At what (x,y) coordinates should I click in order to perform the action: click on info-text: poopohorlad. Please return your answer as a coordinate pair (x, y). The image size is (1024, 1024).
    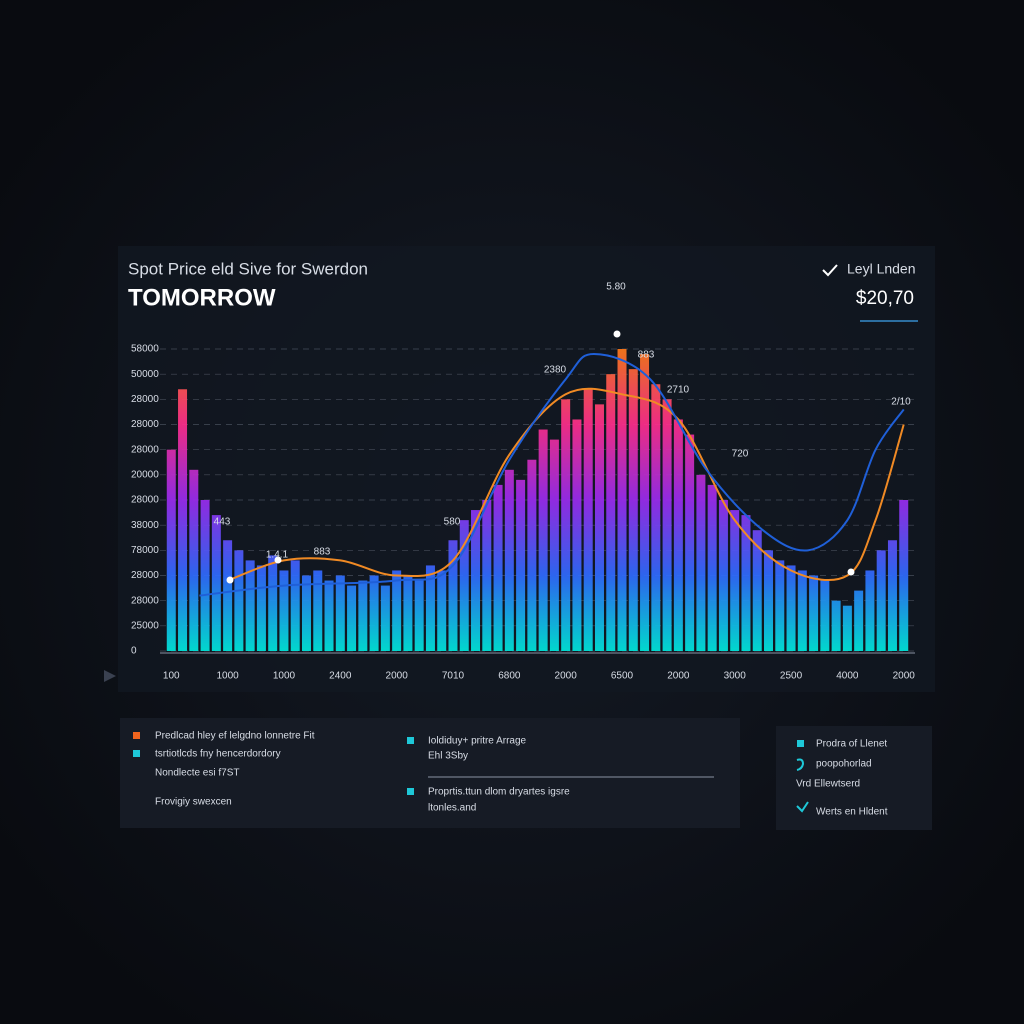
    Looking at the image, I should click on (844, 764).